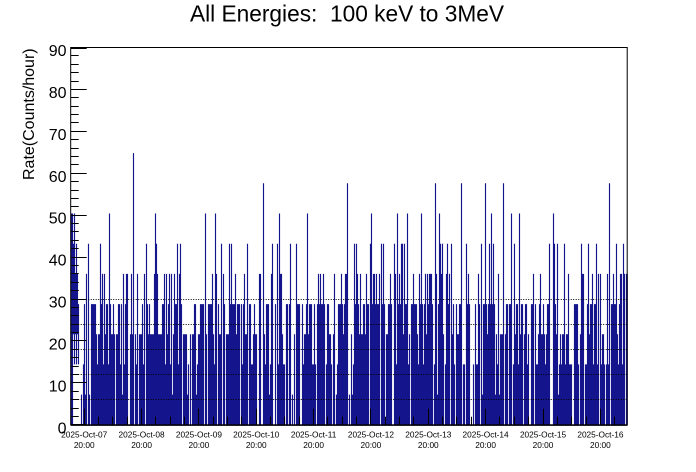  Describe the element at coordinates (84, 435) in the screenshot. I see `svg-text: 2025-Oct-07` at that location.